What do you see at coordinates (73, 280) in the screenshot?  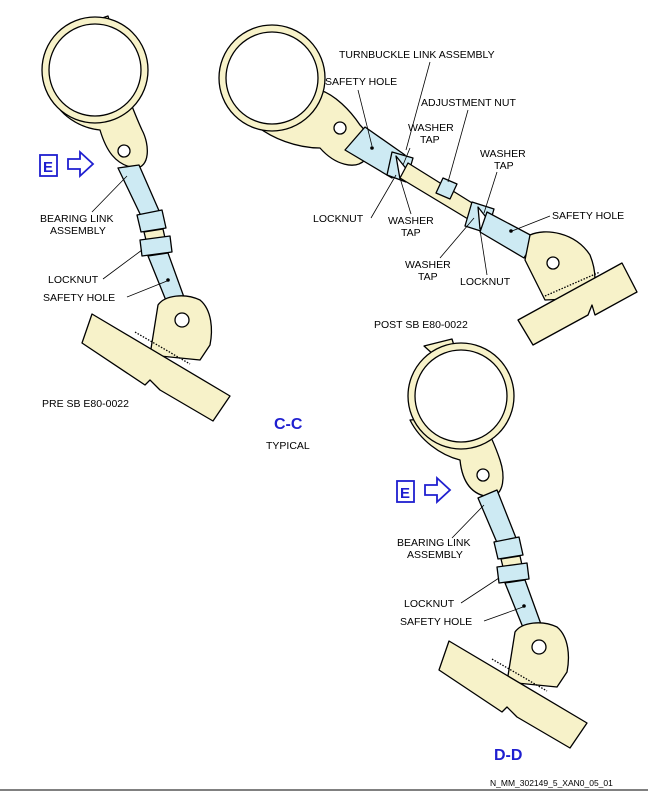 I see `locknut-label-left: LOCKNUT` at bounding box center [73, 280].